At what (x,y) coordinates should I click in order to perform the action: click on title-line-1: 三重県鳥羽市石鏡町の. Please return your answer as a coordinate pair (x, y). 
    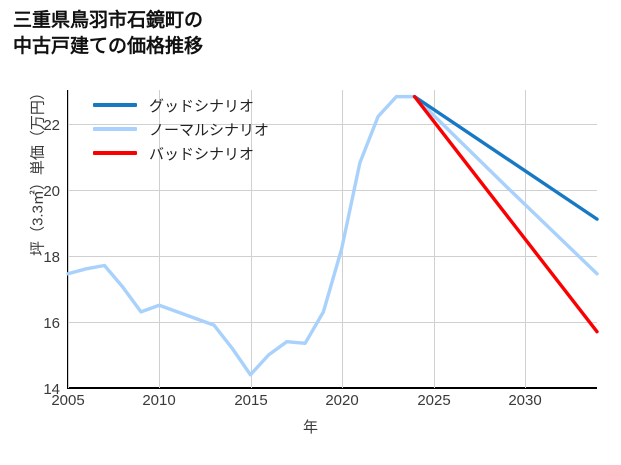
    Looking at the image, I should click on (108, 20).